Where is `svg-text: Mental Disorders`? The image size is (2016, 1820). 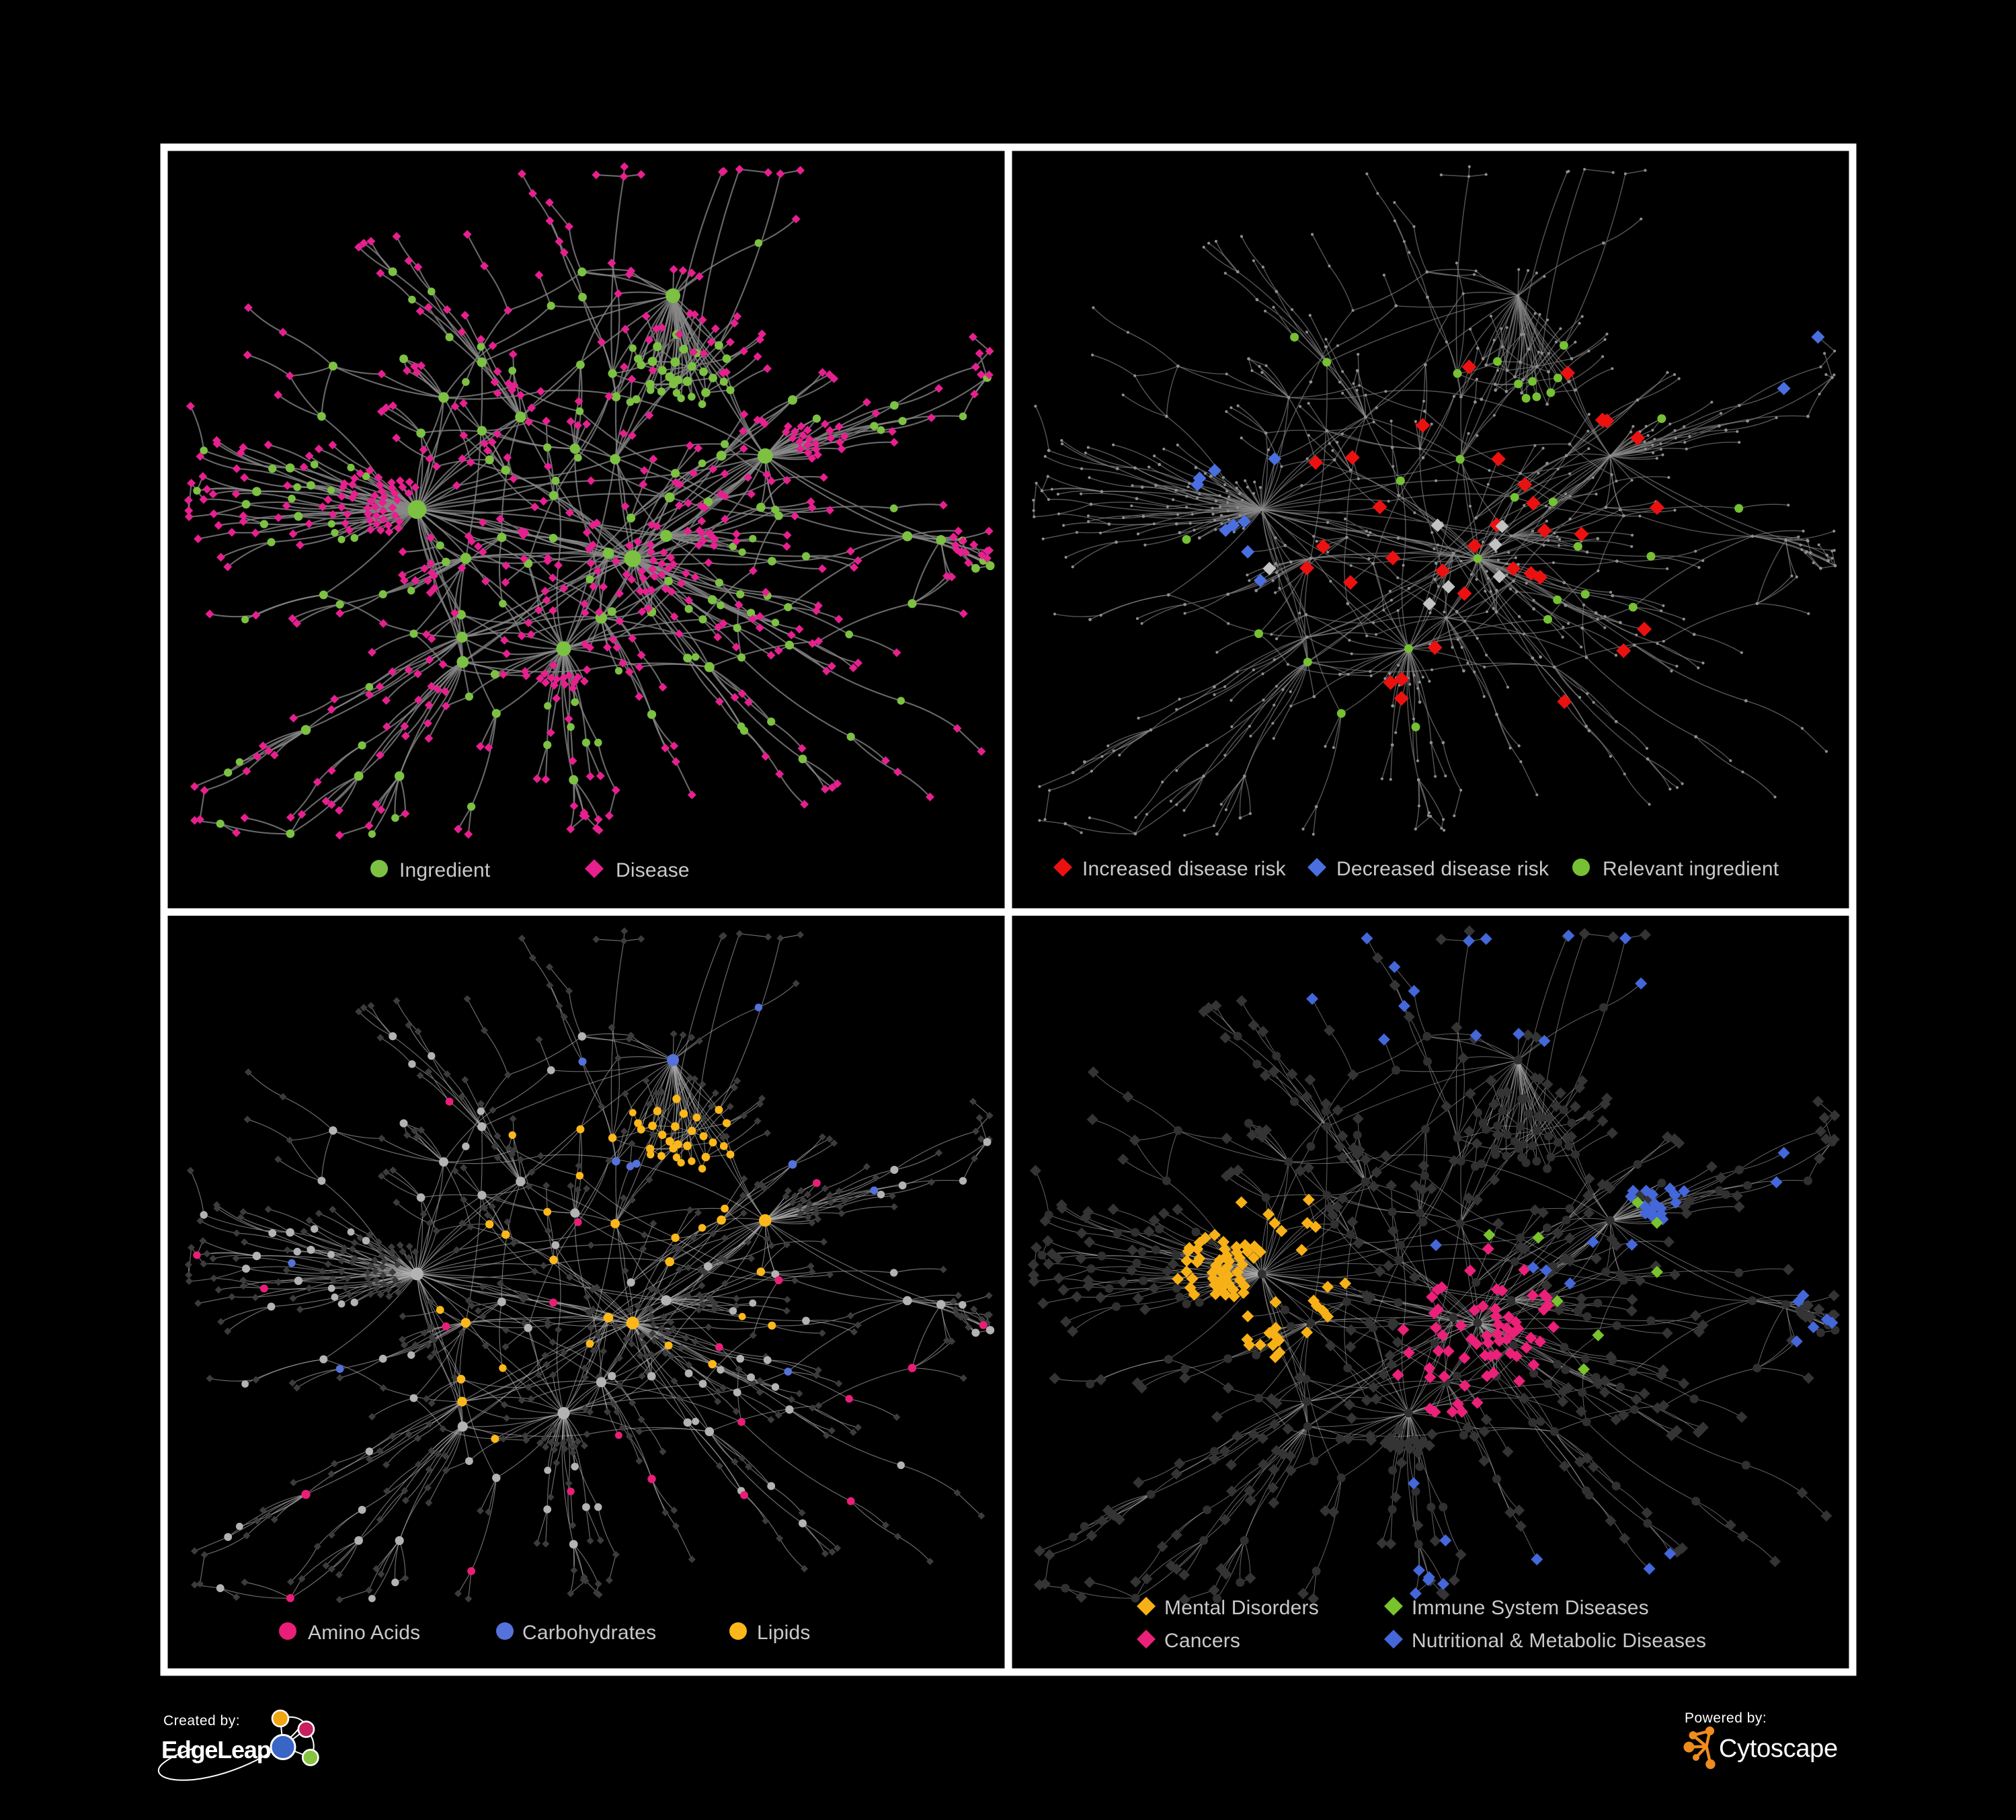 svg-text: Mental Disorders is located at coordinates (1241, 1608).